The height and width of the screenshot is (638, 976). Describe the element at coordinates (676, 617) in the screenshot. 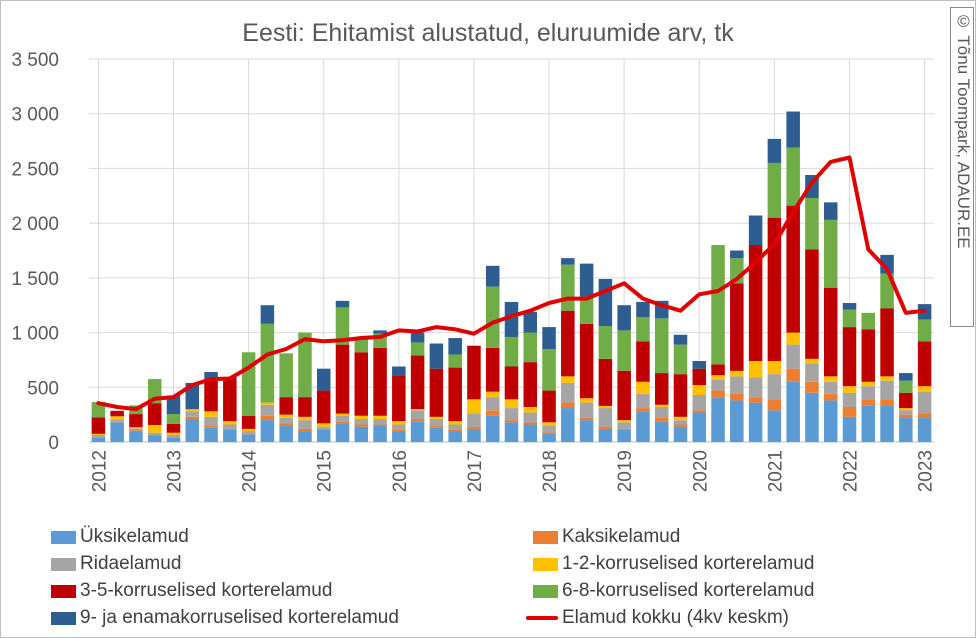

I see `legend-label: Elamud kokku (4kv keskm)` at that location.